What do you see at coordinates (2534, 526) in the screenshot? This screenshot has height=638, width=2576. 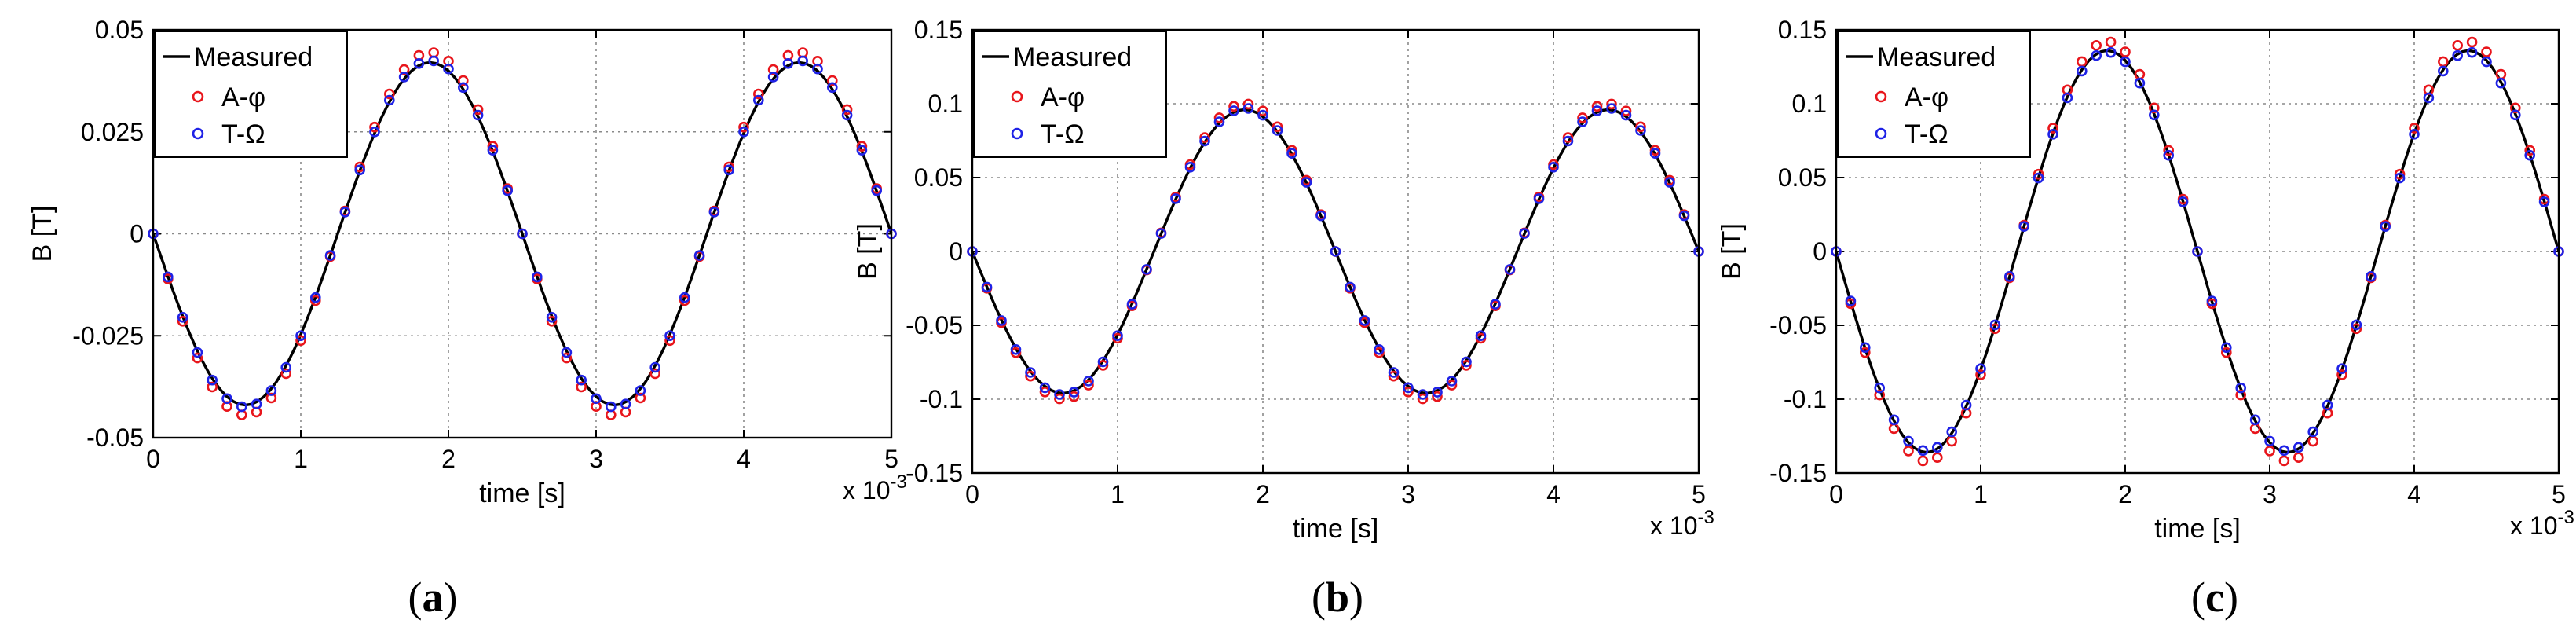 I see `x-multiplier-base: x 10` at bounding box center [2534, 526].